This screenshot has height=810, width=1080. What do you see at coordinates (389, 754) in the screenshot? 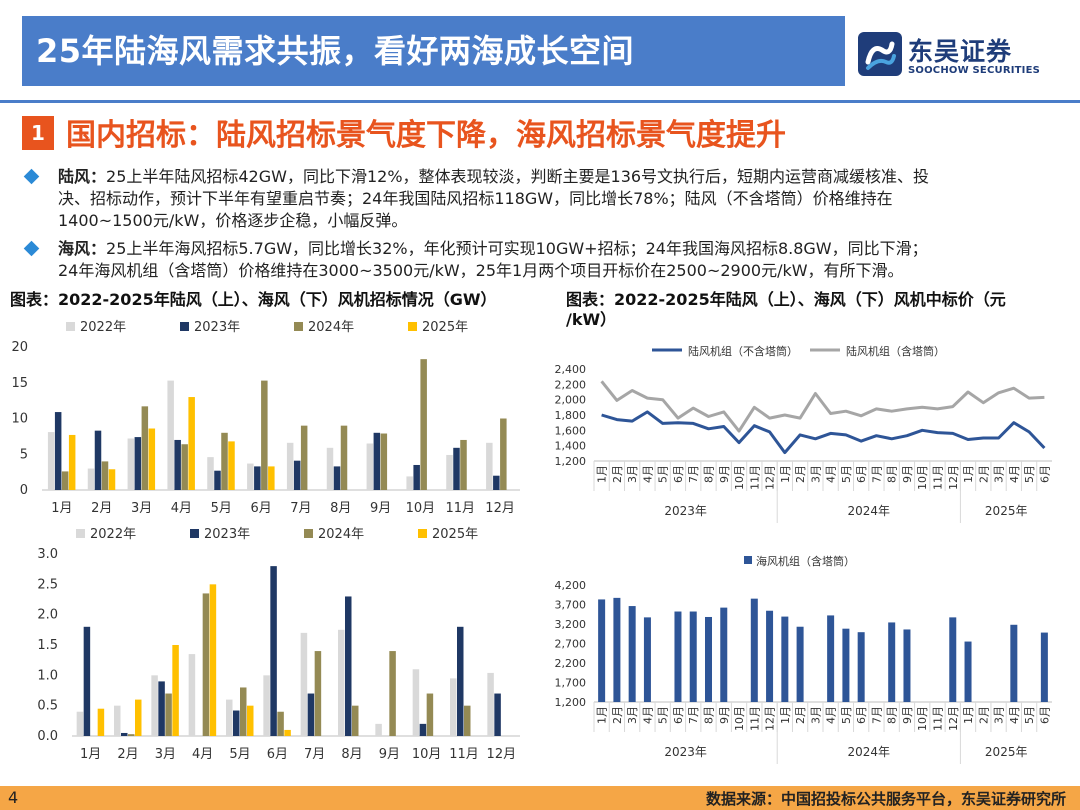
I see `x-tick-label: 9月` at bounding box center [389, 754].